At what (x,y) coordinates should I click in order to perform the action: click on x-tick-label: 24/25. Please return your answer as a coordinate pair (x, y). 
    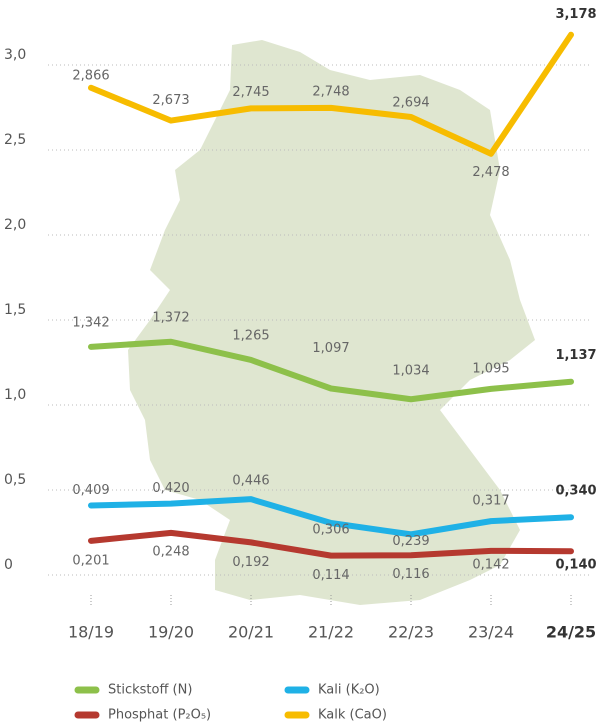
    Looking at the image, I should click on (571, 632).